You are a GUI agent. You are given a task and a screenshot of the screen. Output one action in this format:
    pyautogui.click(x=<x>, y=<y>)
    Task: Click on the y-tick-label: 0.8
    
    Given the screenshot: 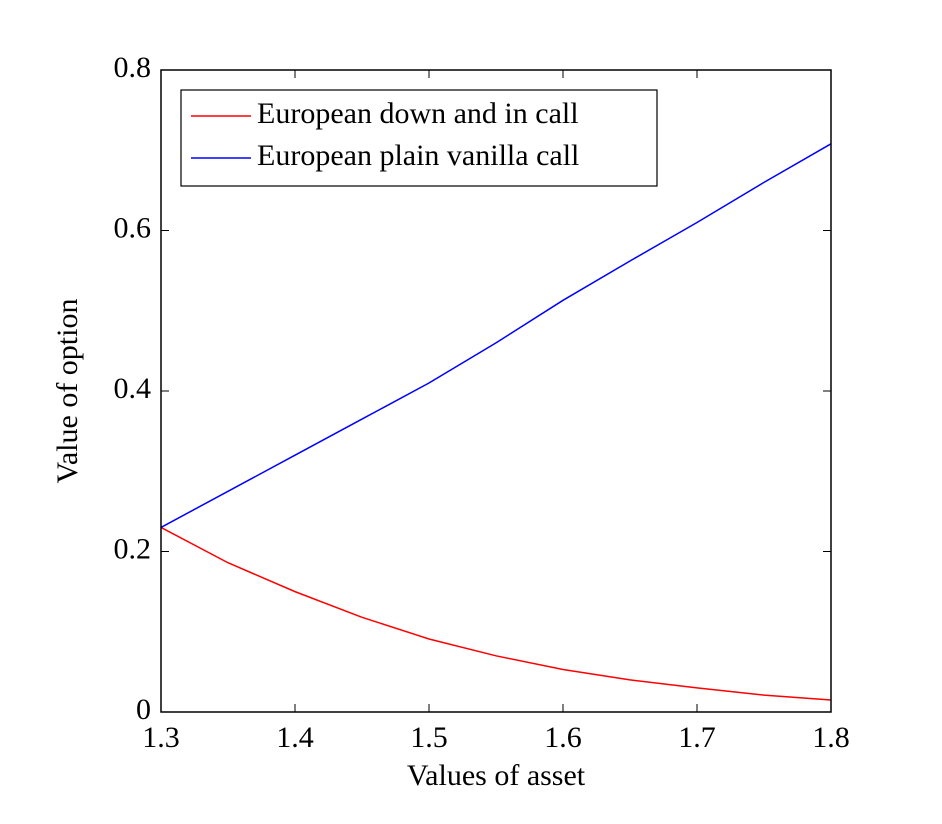 What is the action you would take?
    pyautogui.click(x=133, y=67)
    